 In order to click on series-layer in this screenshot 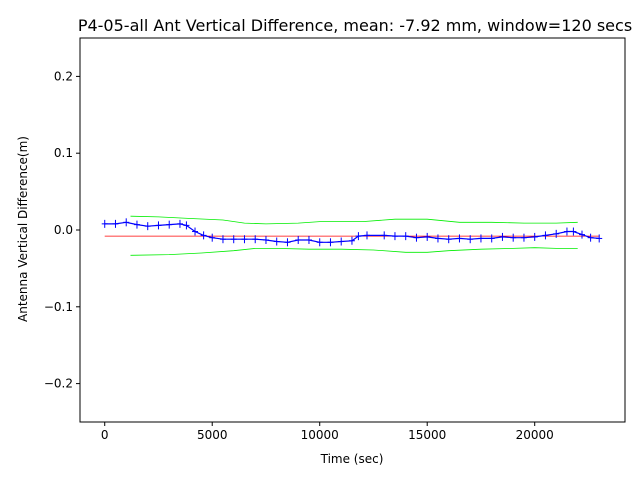, I will do `click(352, 235)`.